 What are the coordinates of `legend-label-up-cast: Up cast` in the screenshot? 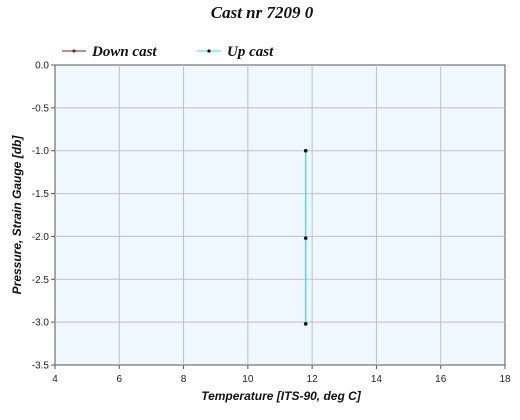 It's located at (250, 52).